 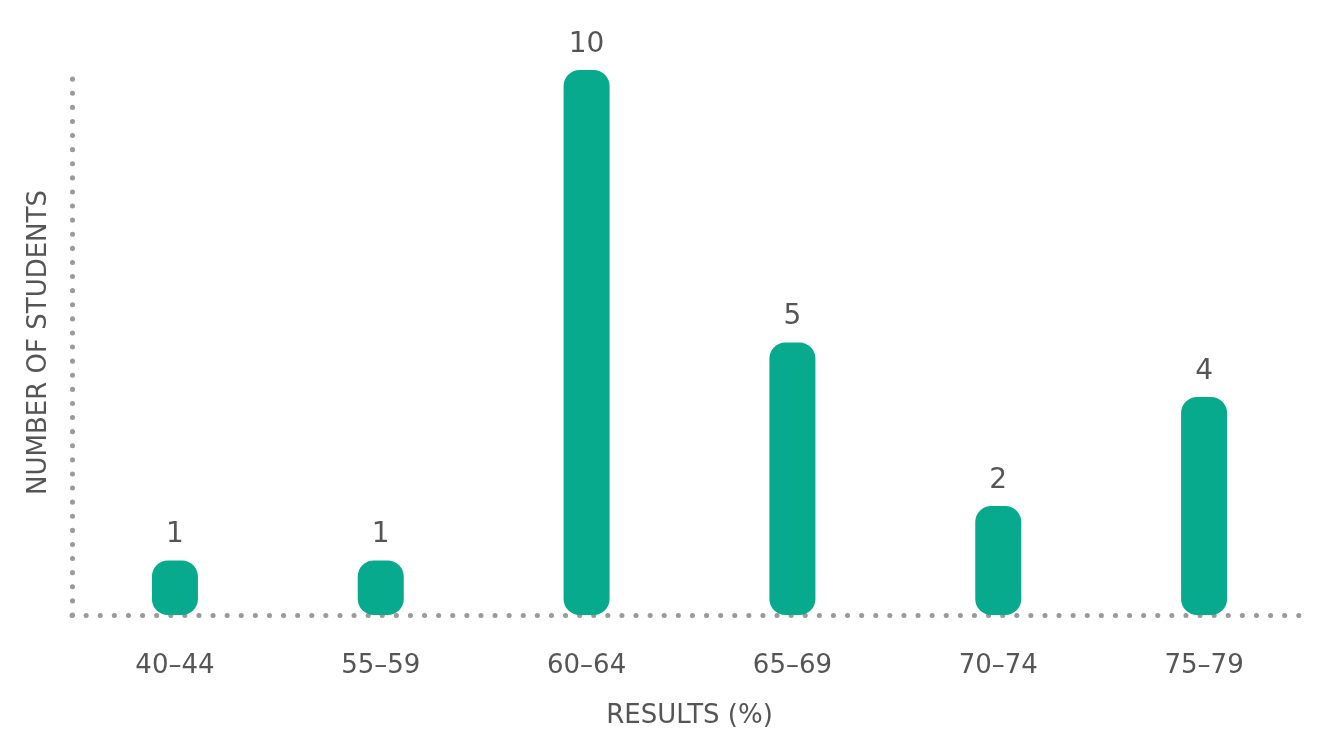 What do you see at coordinates (586, 42) in the screenshot?
I see `data-label: 10` at bounding box center [586, 42].